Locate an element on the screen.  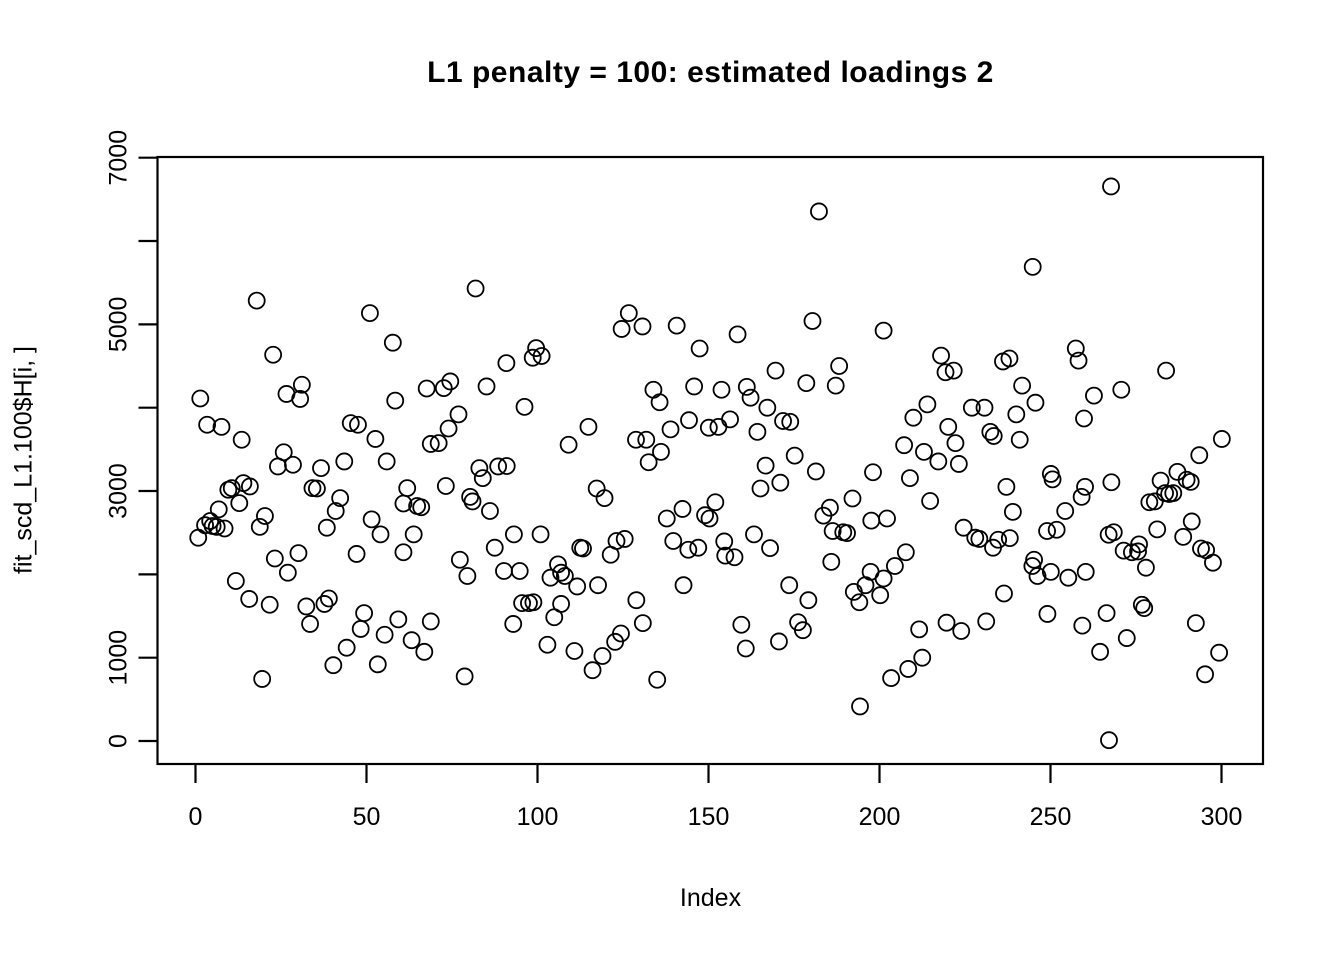
y-tick-label: 1000 is located at coordinates (119, 658).